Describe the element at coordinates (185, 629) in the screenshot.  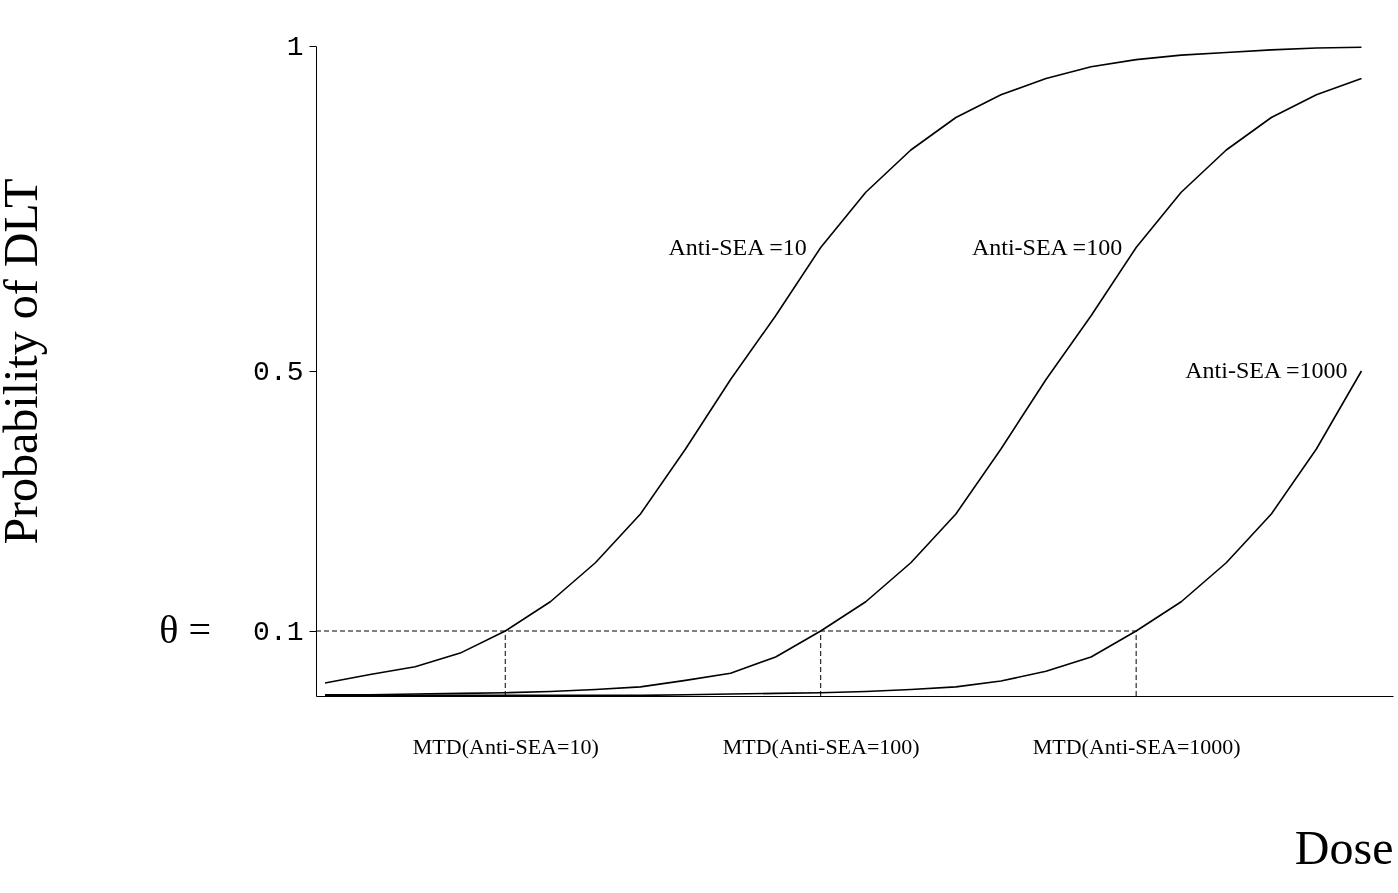
I see `text: θ =` at that location.